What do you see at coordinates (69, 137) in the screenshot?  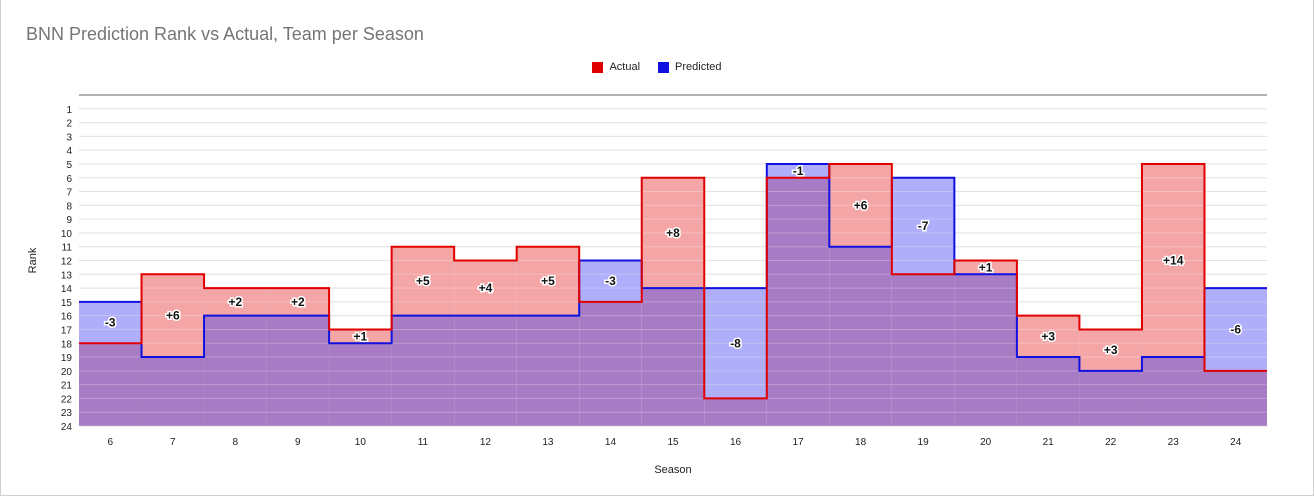 I see `y-tick-label: 3` at bounding box center [69, 137].